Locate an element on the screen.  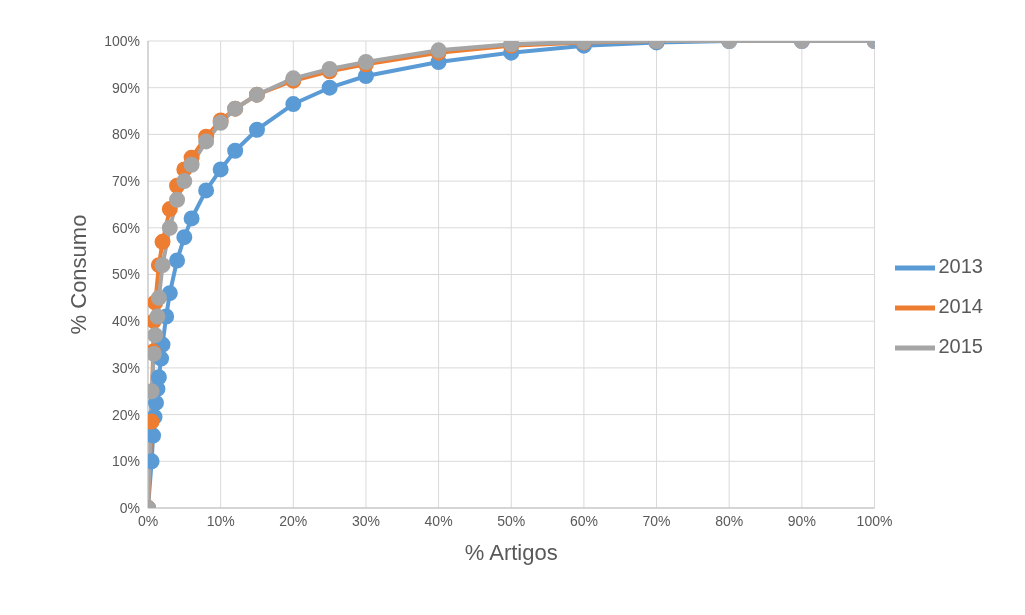
y-tick-label: 60% is located at coordinates (125, 227).